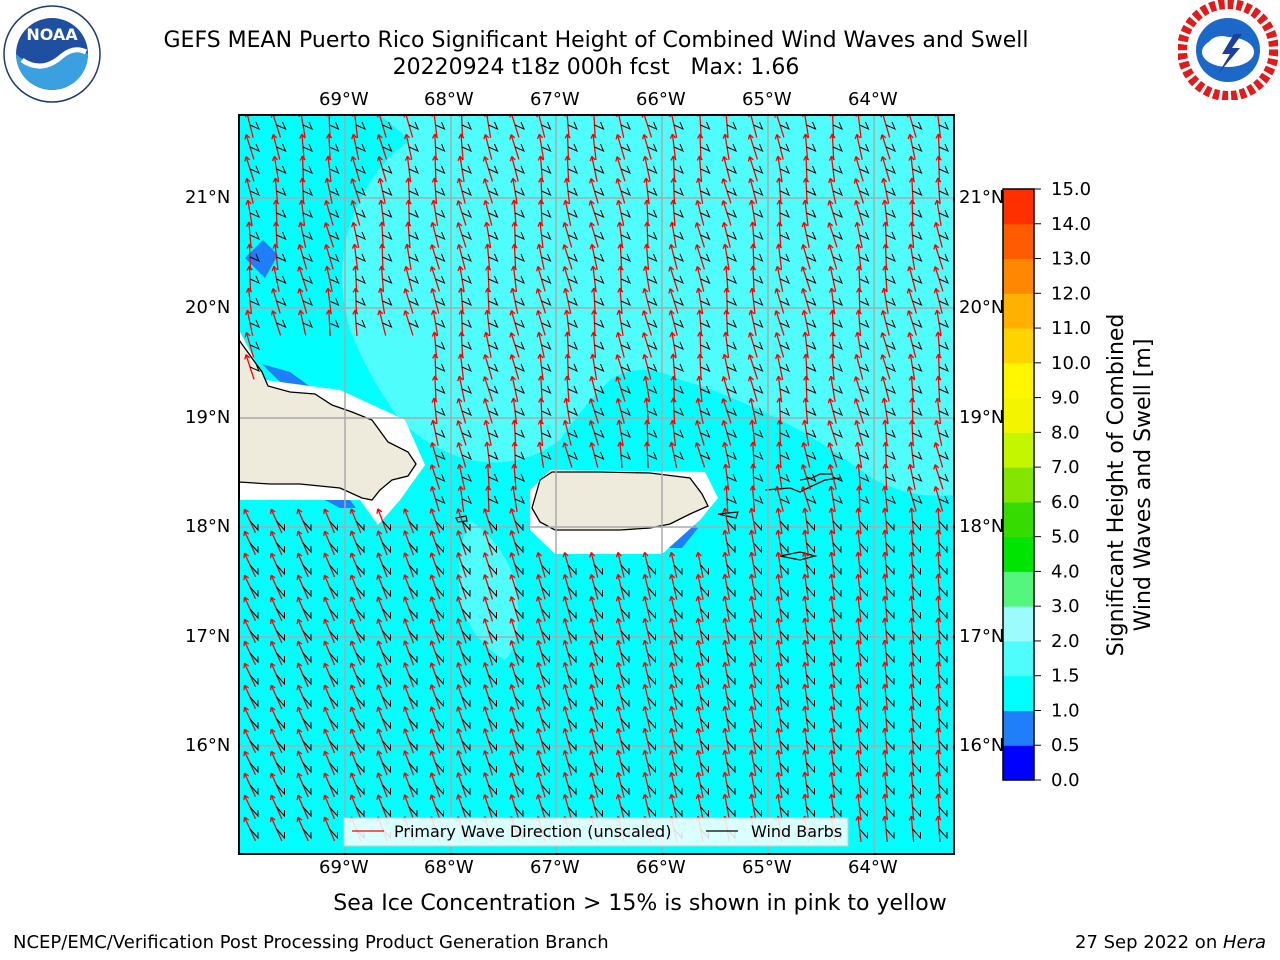 This screenshot has width=1280, height=960. What do you see at coordinates (620, 501) in the screenshot?
I see `puerto-rico-land` at bounding box center [620, 501].